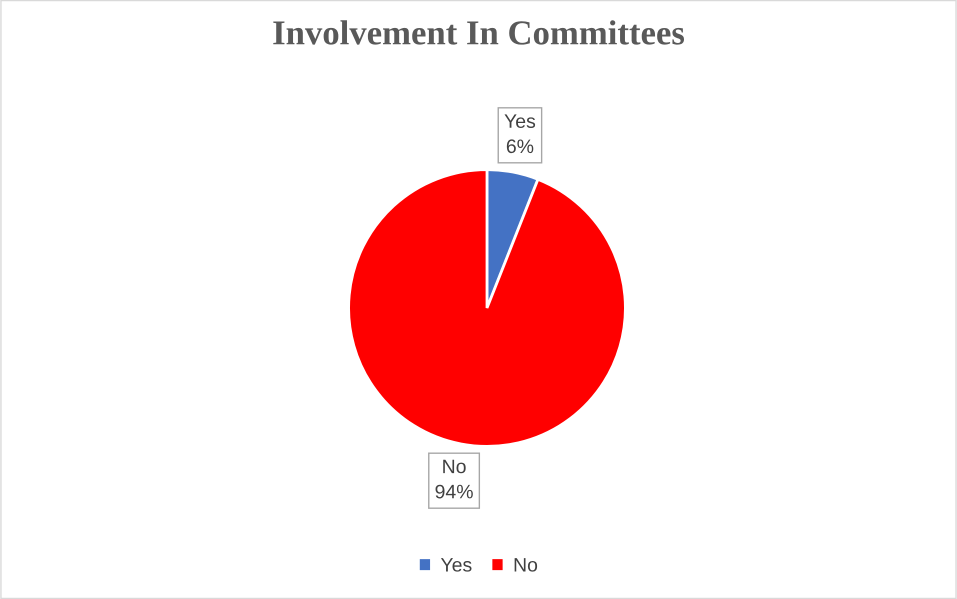 The height and width of the screenshot is (599, 957). I want to click on data-label: 6%, so click(520, 146).